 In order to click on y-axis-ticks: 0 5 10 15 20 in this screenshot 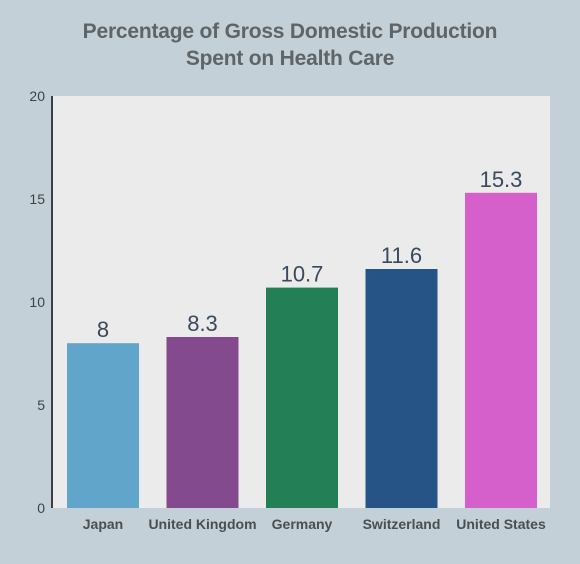, I will do `click(37, 302)`.